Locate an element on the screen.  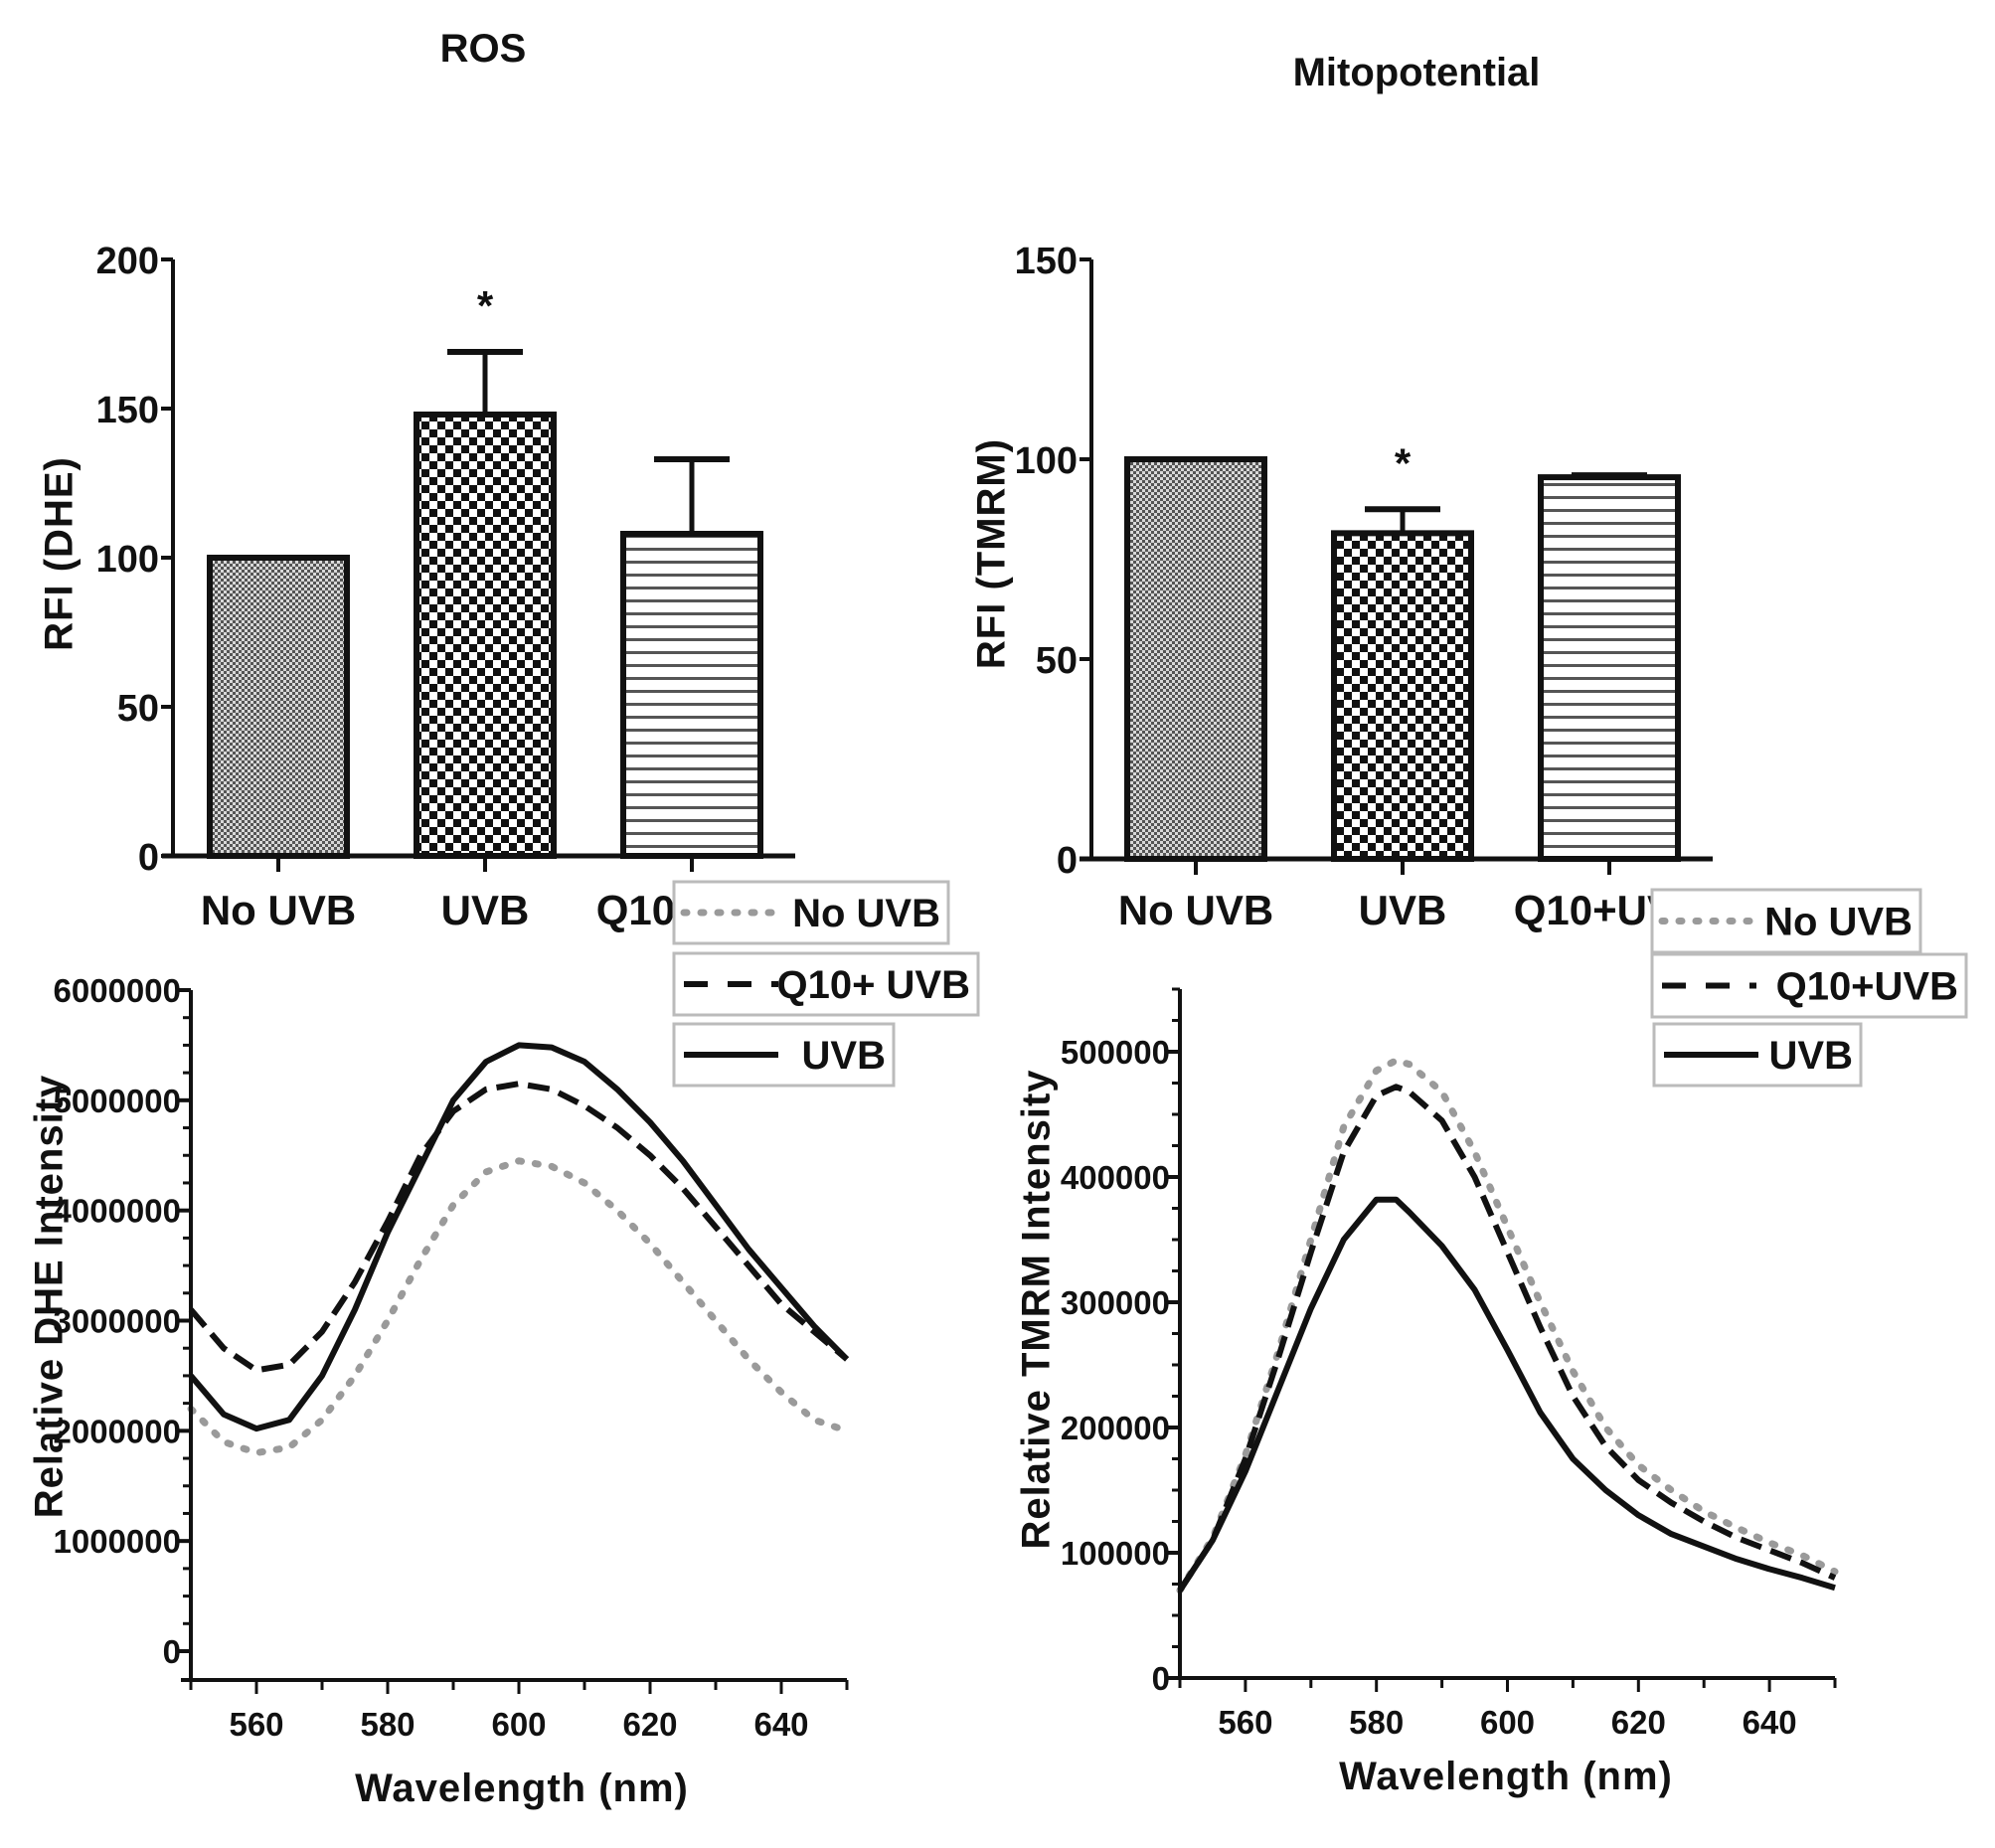
legend-item: Q10+UVB is located at coordinates (1809, 985).